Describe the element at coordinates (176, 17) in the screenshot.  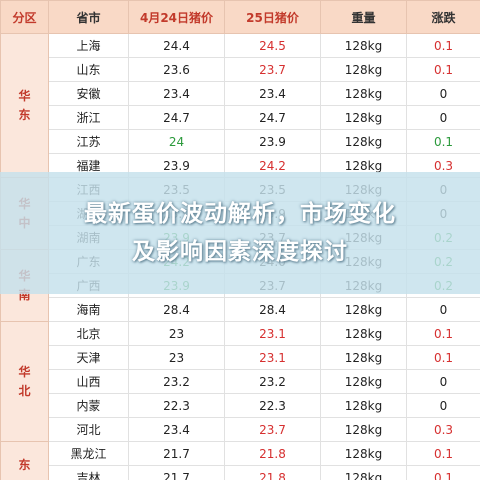
I see `header-price-apr24: 4月24日猪价` at that location.